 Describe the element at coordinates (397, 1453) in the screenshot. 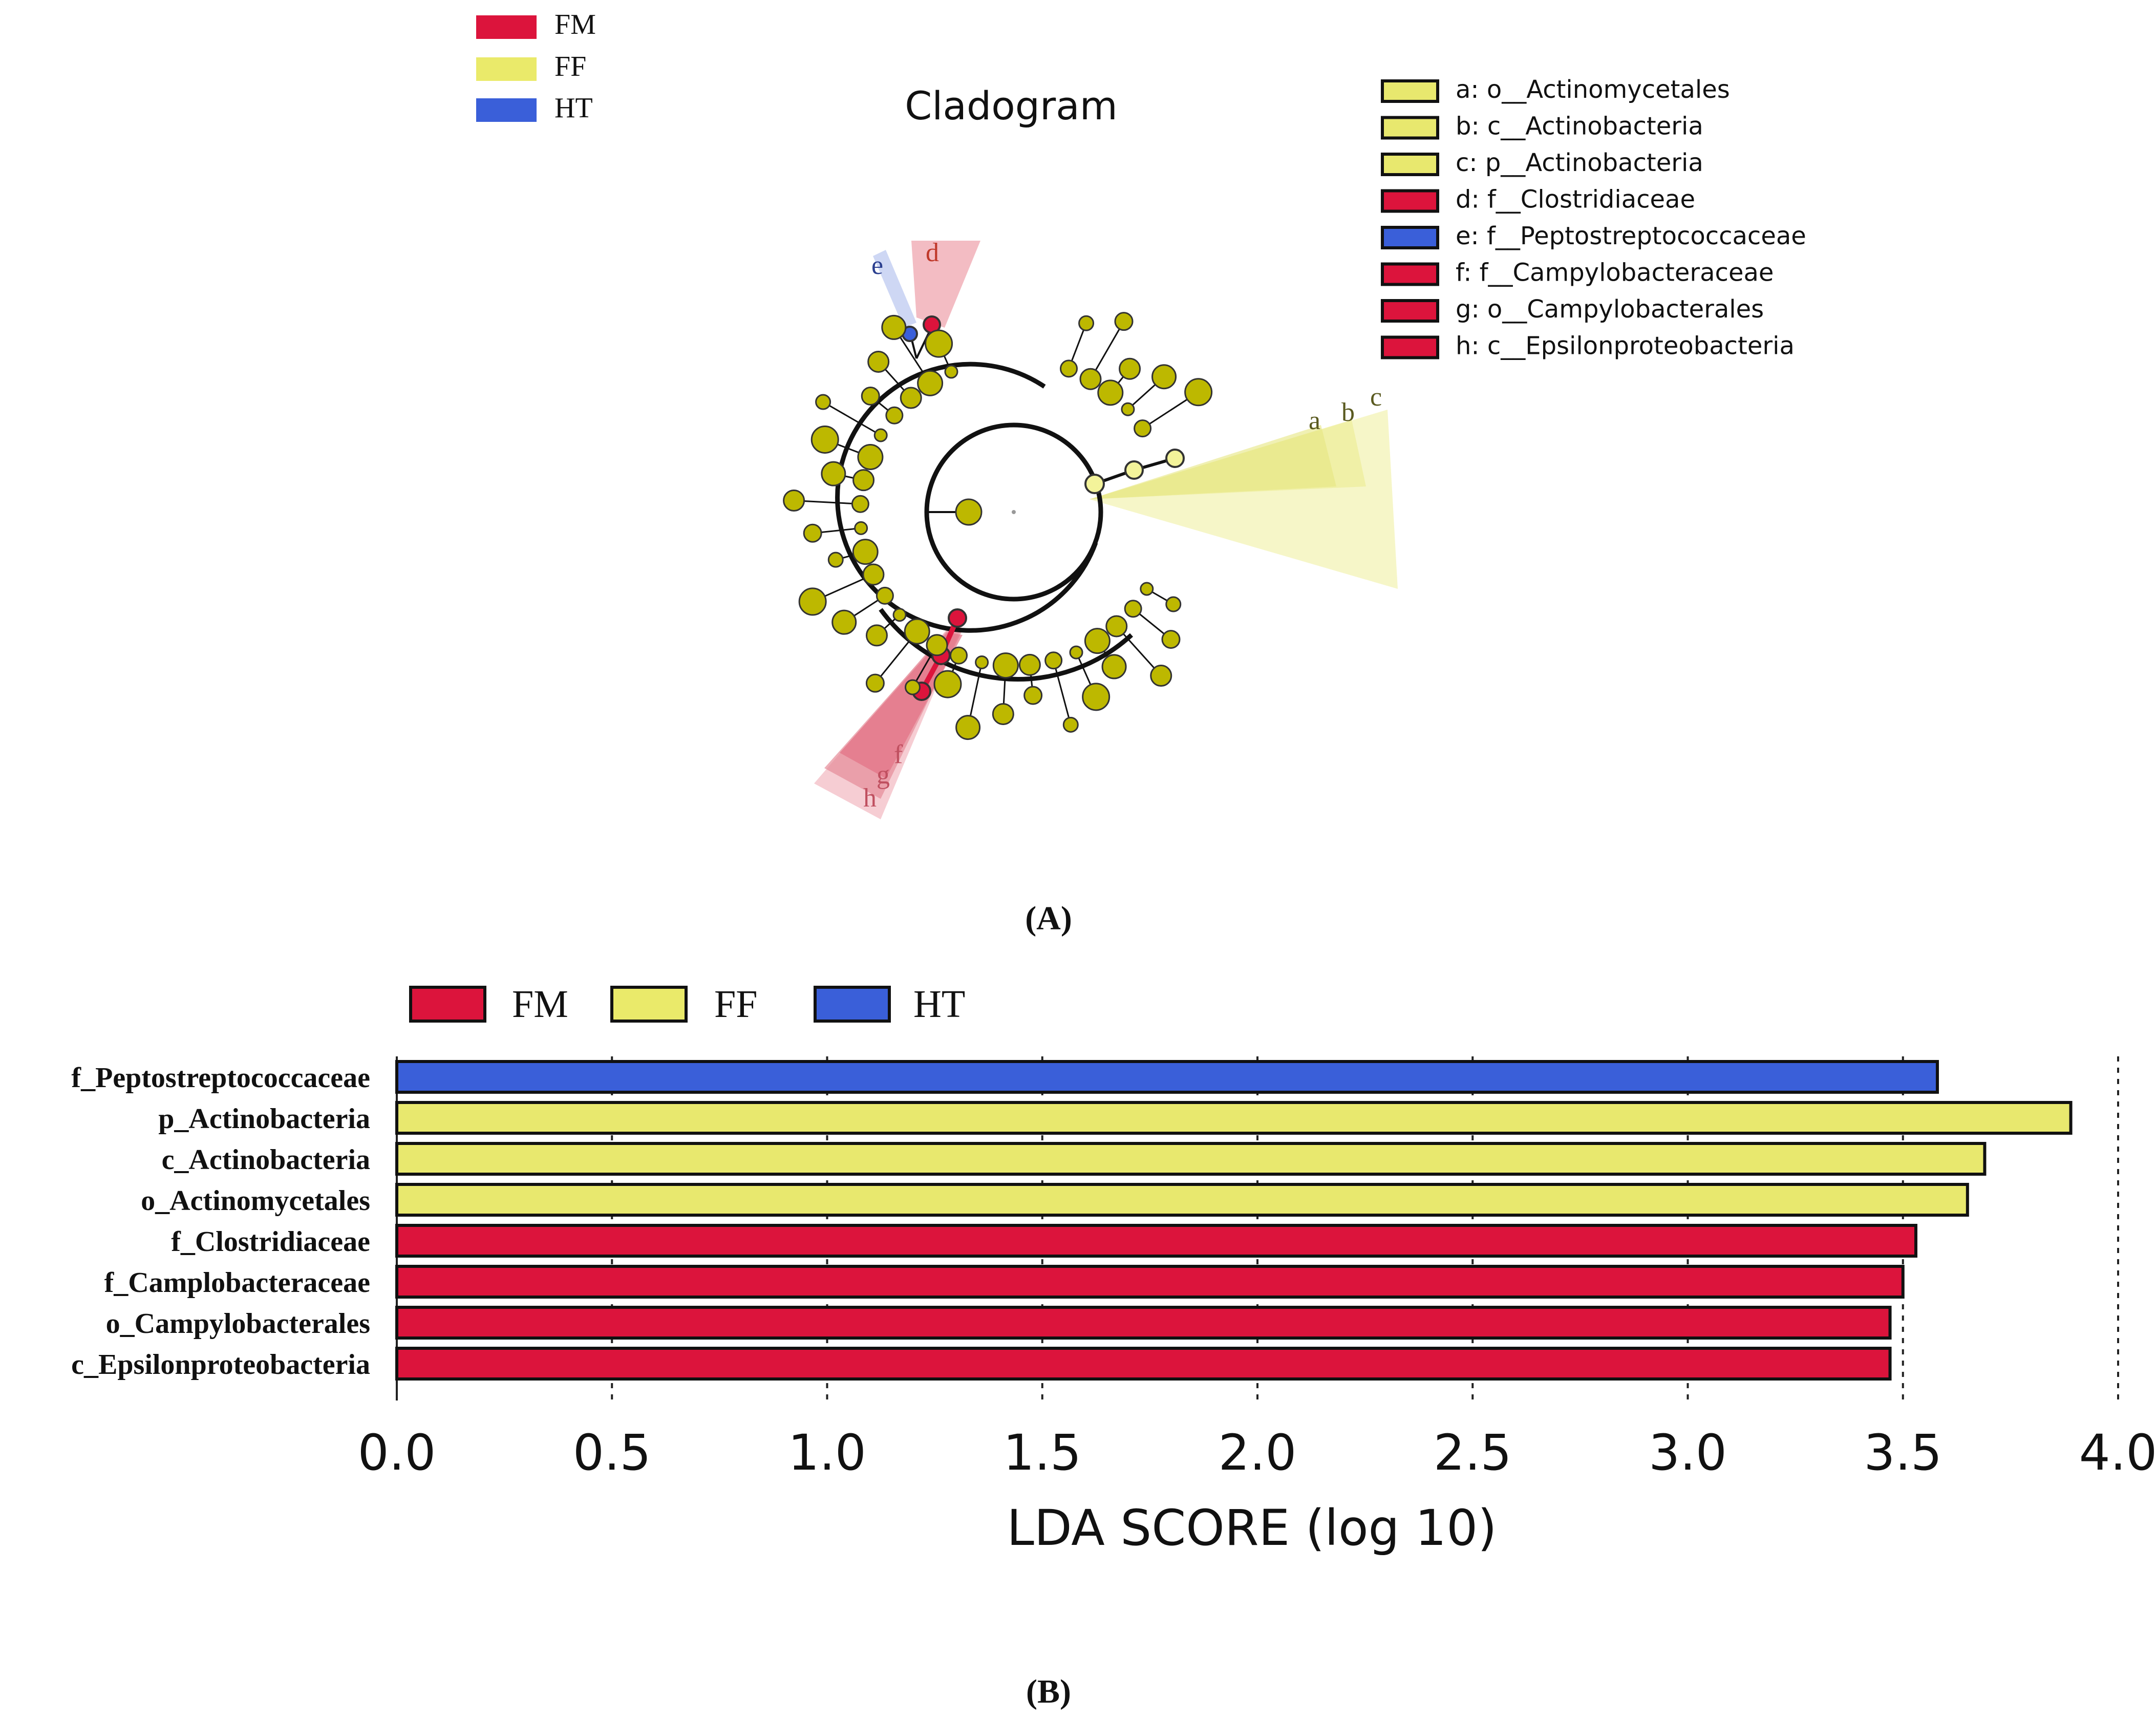

I see `x-tick-label: 0.0` at that location.